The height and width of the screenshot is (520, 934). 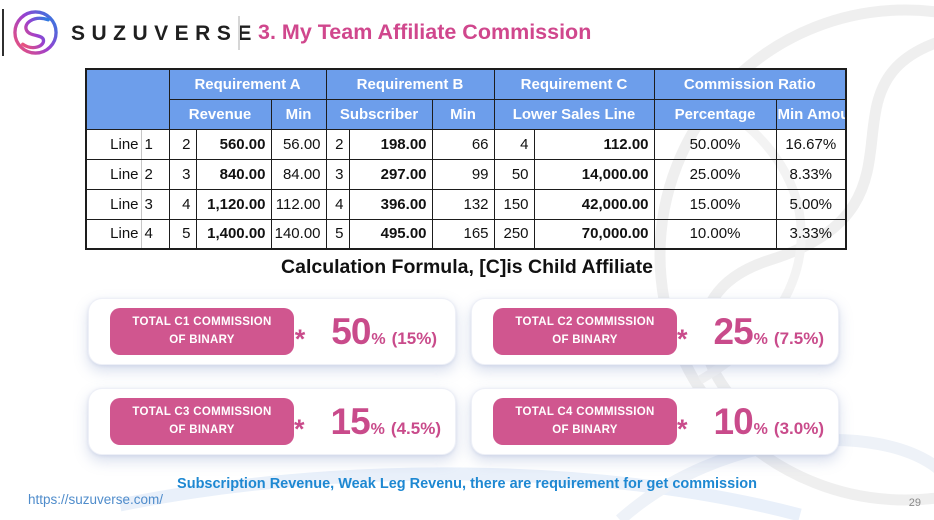 What do you see at coordinates (585, 331) in the screenshot?
I see `c2-commission-pill: TOTAL C2 COMMISSION OF BINARY` at bounding box center [585, 331].